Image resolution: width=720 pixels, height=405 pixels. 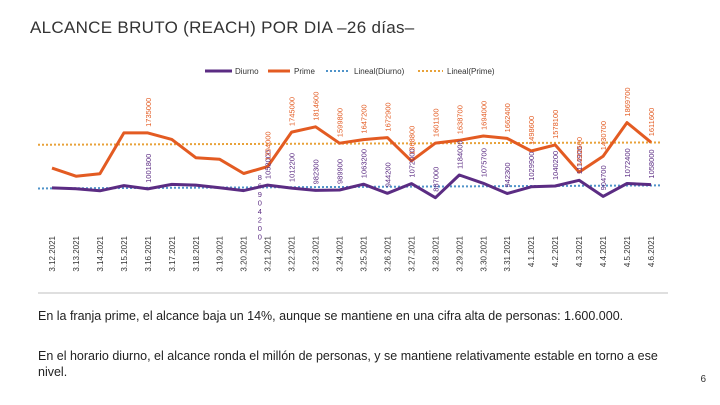 What do you see at coordinates (435, 253) in the screenshot?
I see `x-tick-label: 3.28.2021` at bounding box center [435, 253].